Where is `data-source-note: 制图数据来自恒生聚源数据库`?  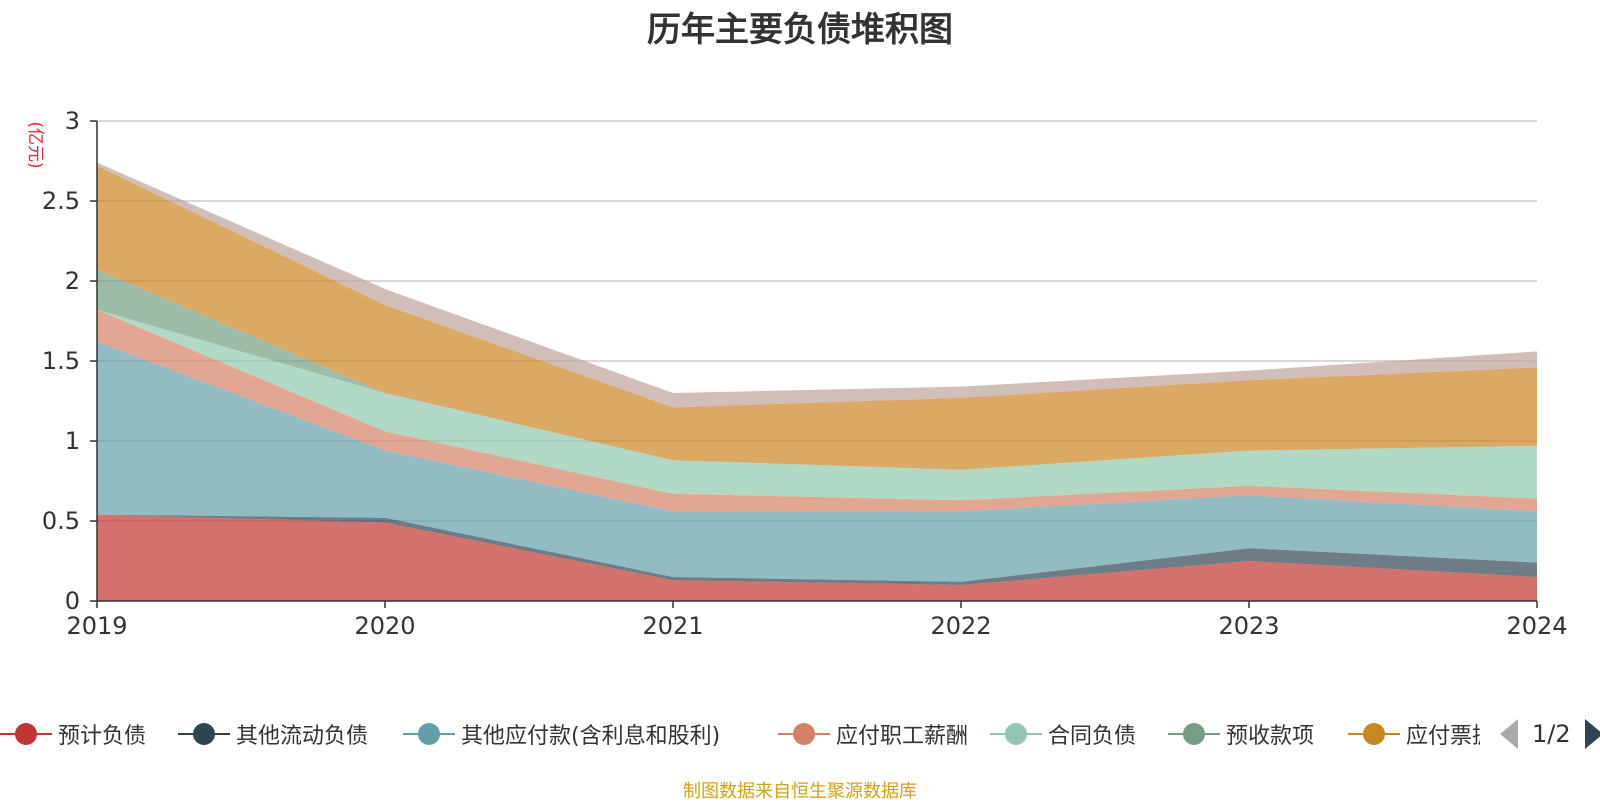
data-source-note: 制图数据来自恒生聚源数据库 is located at coordinates (800, 791).